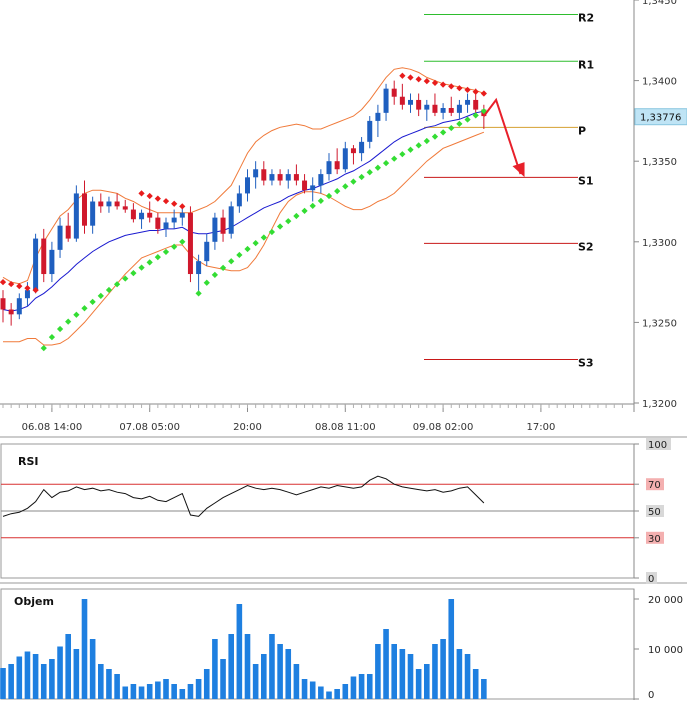  Describe the element at coordinates (654, 485) in the screenshot. I see `rsi-tick-label: 70` at that location.